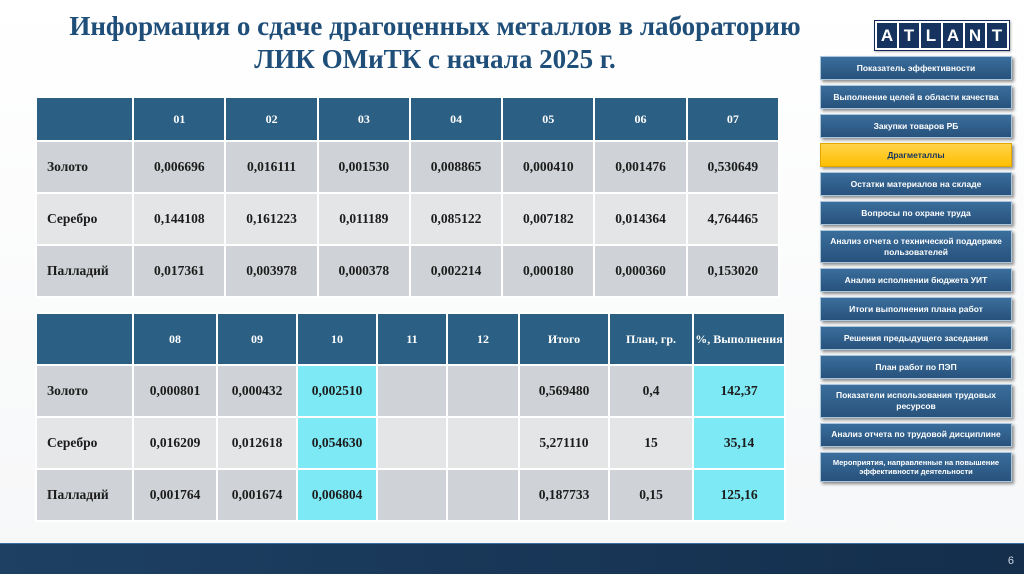 The width and height of the screenshot is (1024, 574). Describe the element at coordinates (175, 443) in the screenshot. I see `data-cell: 0,016209` at that location.